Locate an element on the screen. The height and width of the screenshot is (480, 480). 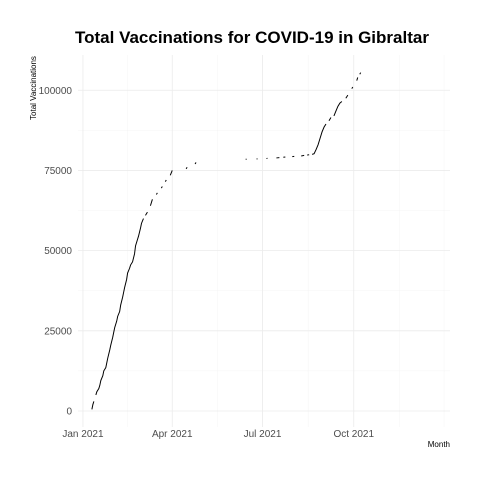
y-tick-label: 75000 is located at coordinates (58, 171).